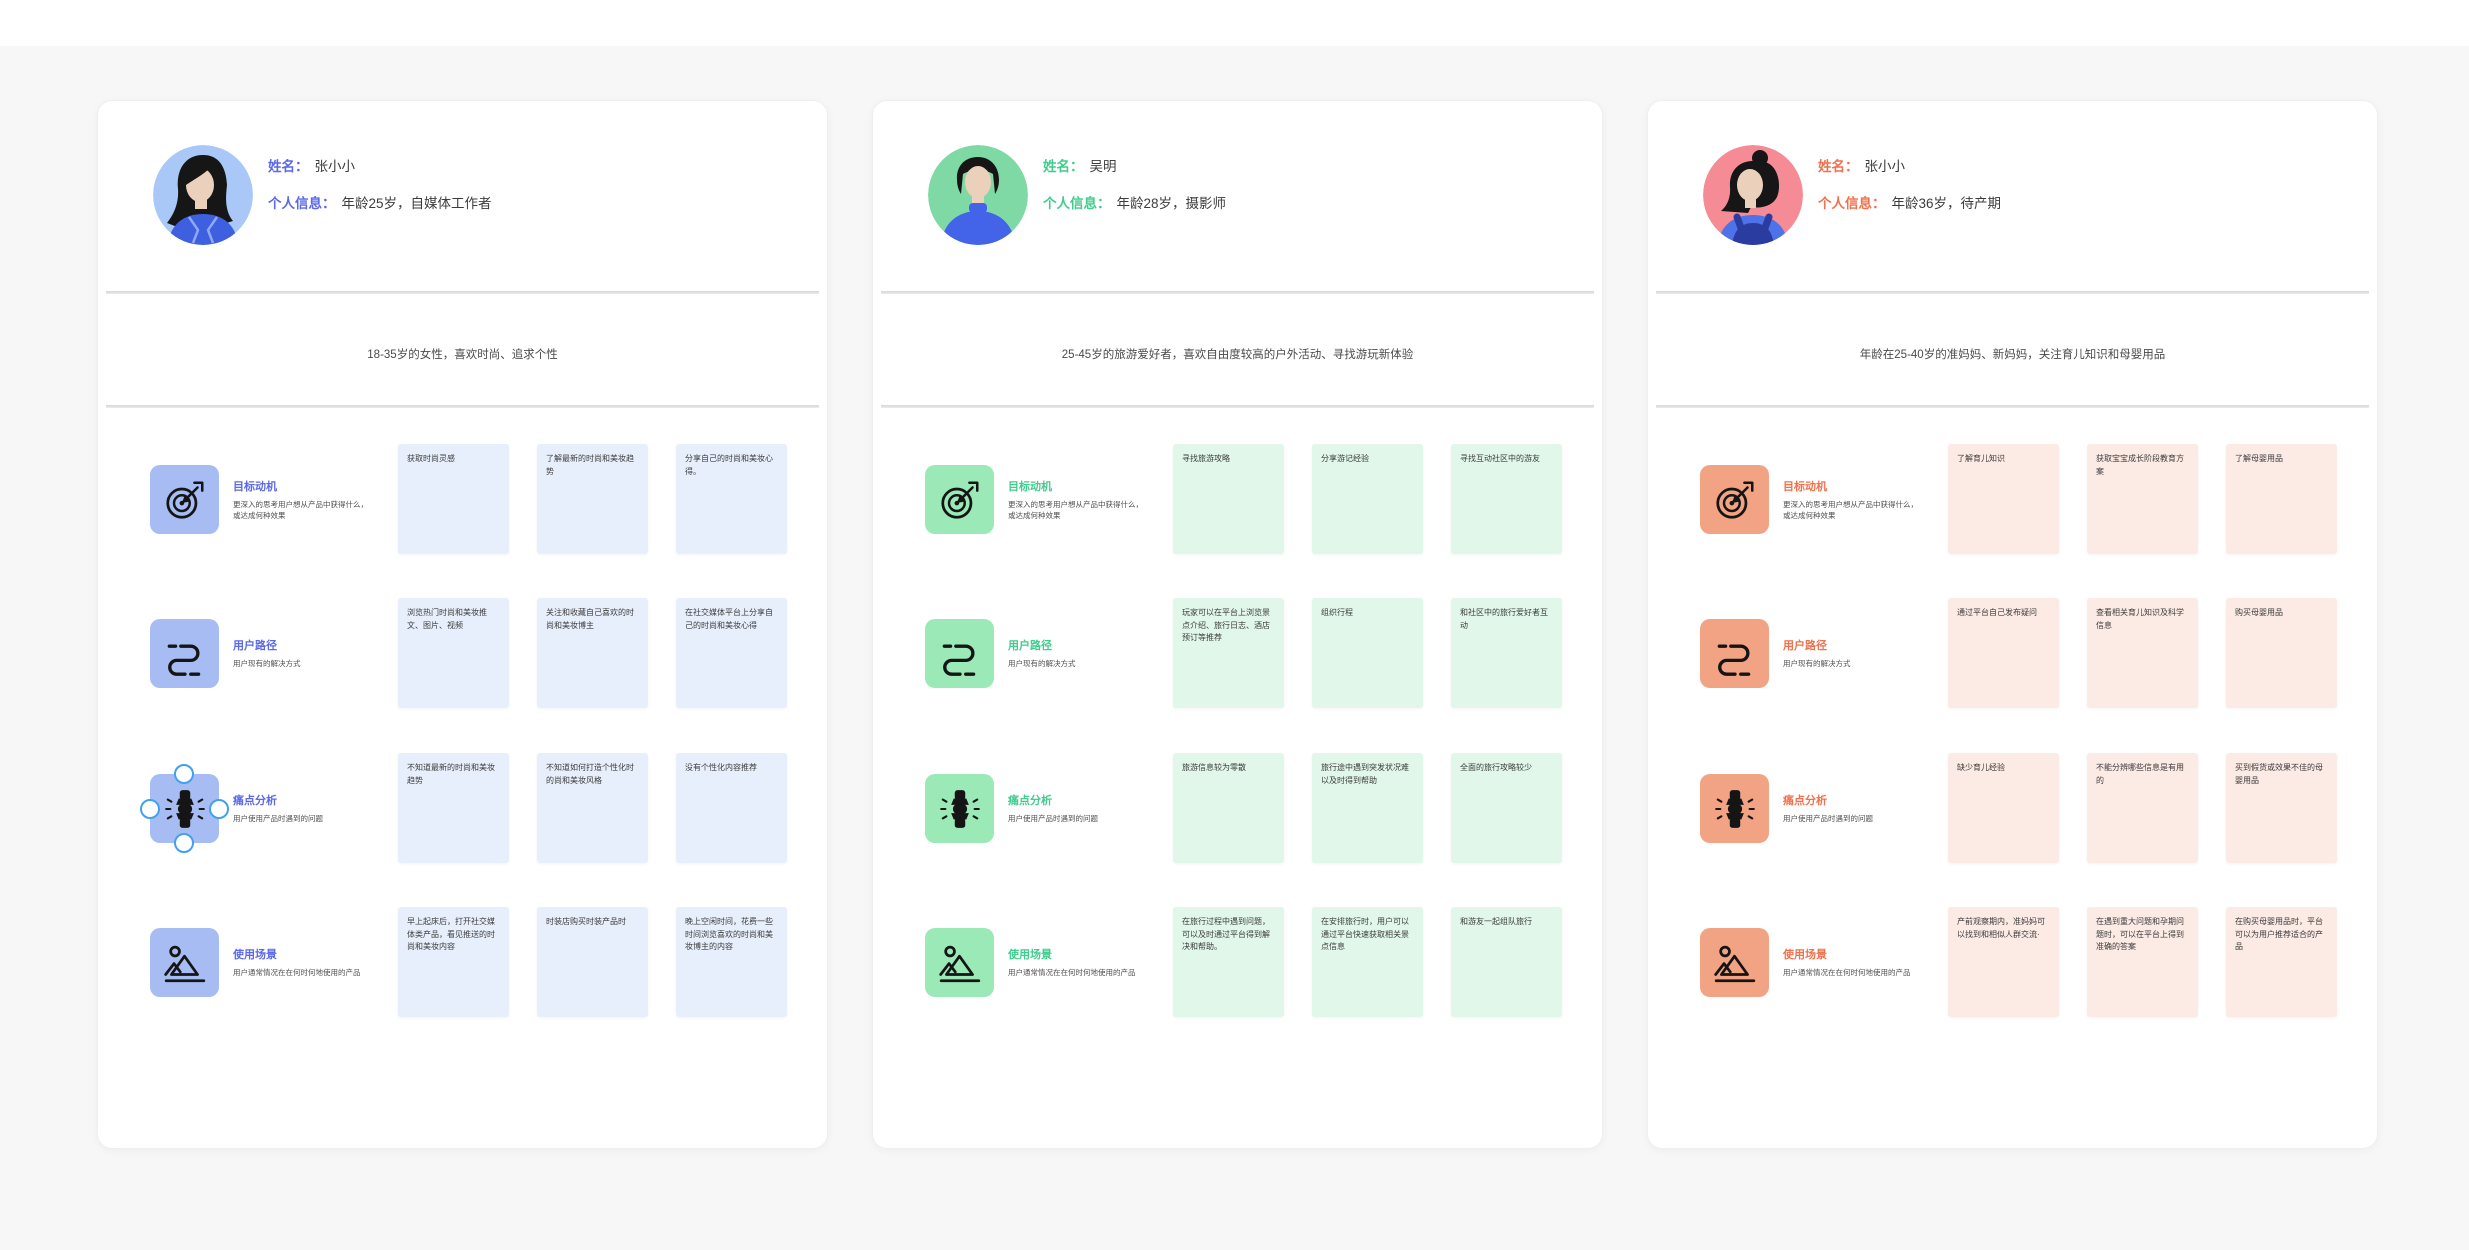 This screenshot has width=2469, height=1250. What do you see at coordinates (150, 809) in the screenshot?
I see `selection-handle-left` at bounding box center [150, 809].